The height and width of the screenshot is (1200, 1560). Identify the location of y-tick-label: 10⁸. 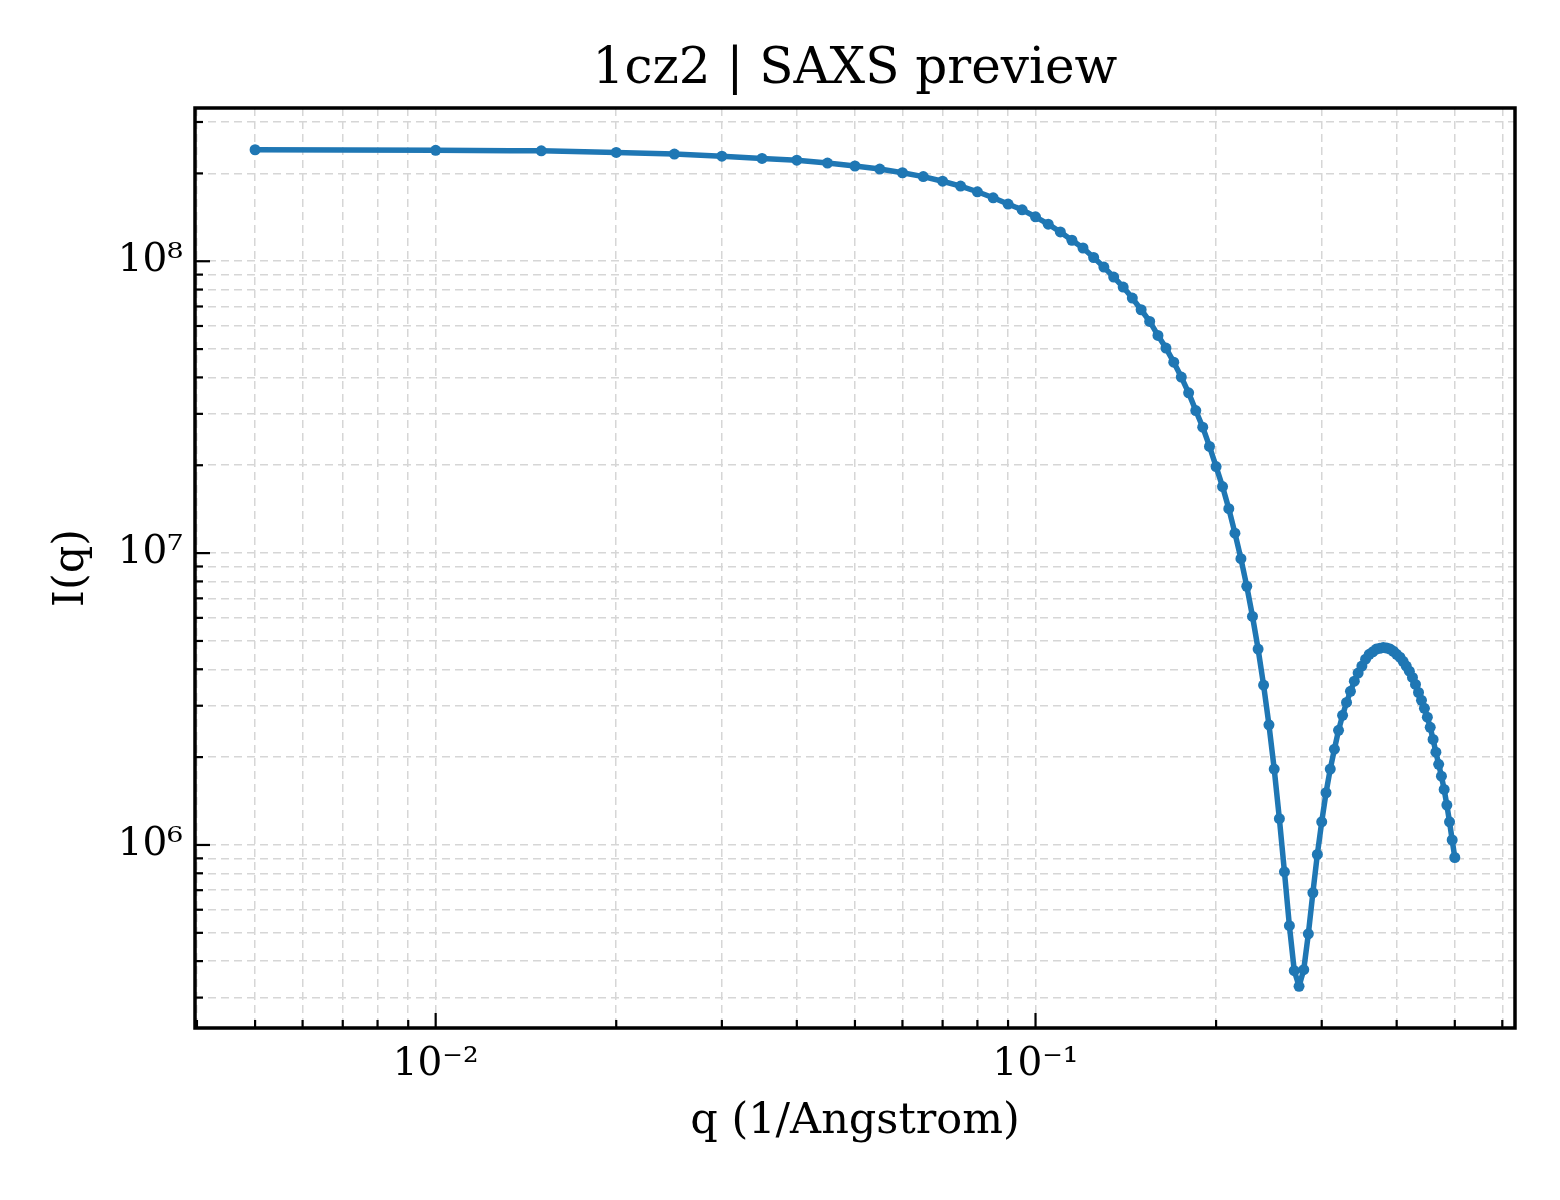
(150, 258).